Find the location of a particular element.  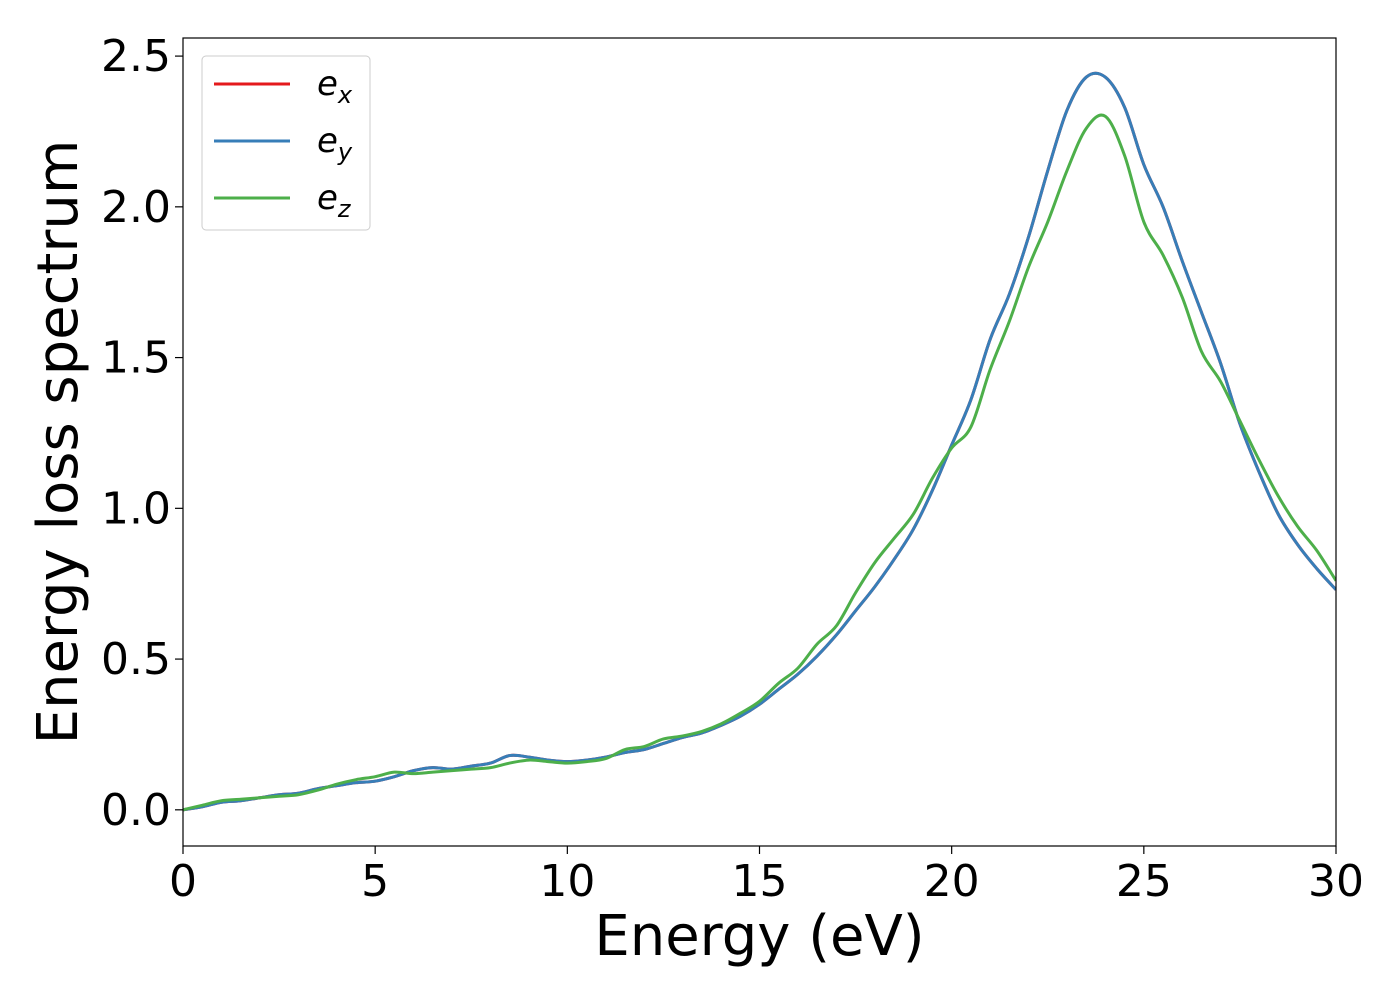

x-tick-label: 0 is located at coordinates (183, 881).